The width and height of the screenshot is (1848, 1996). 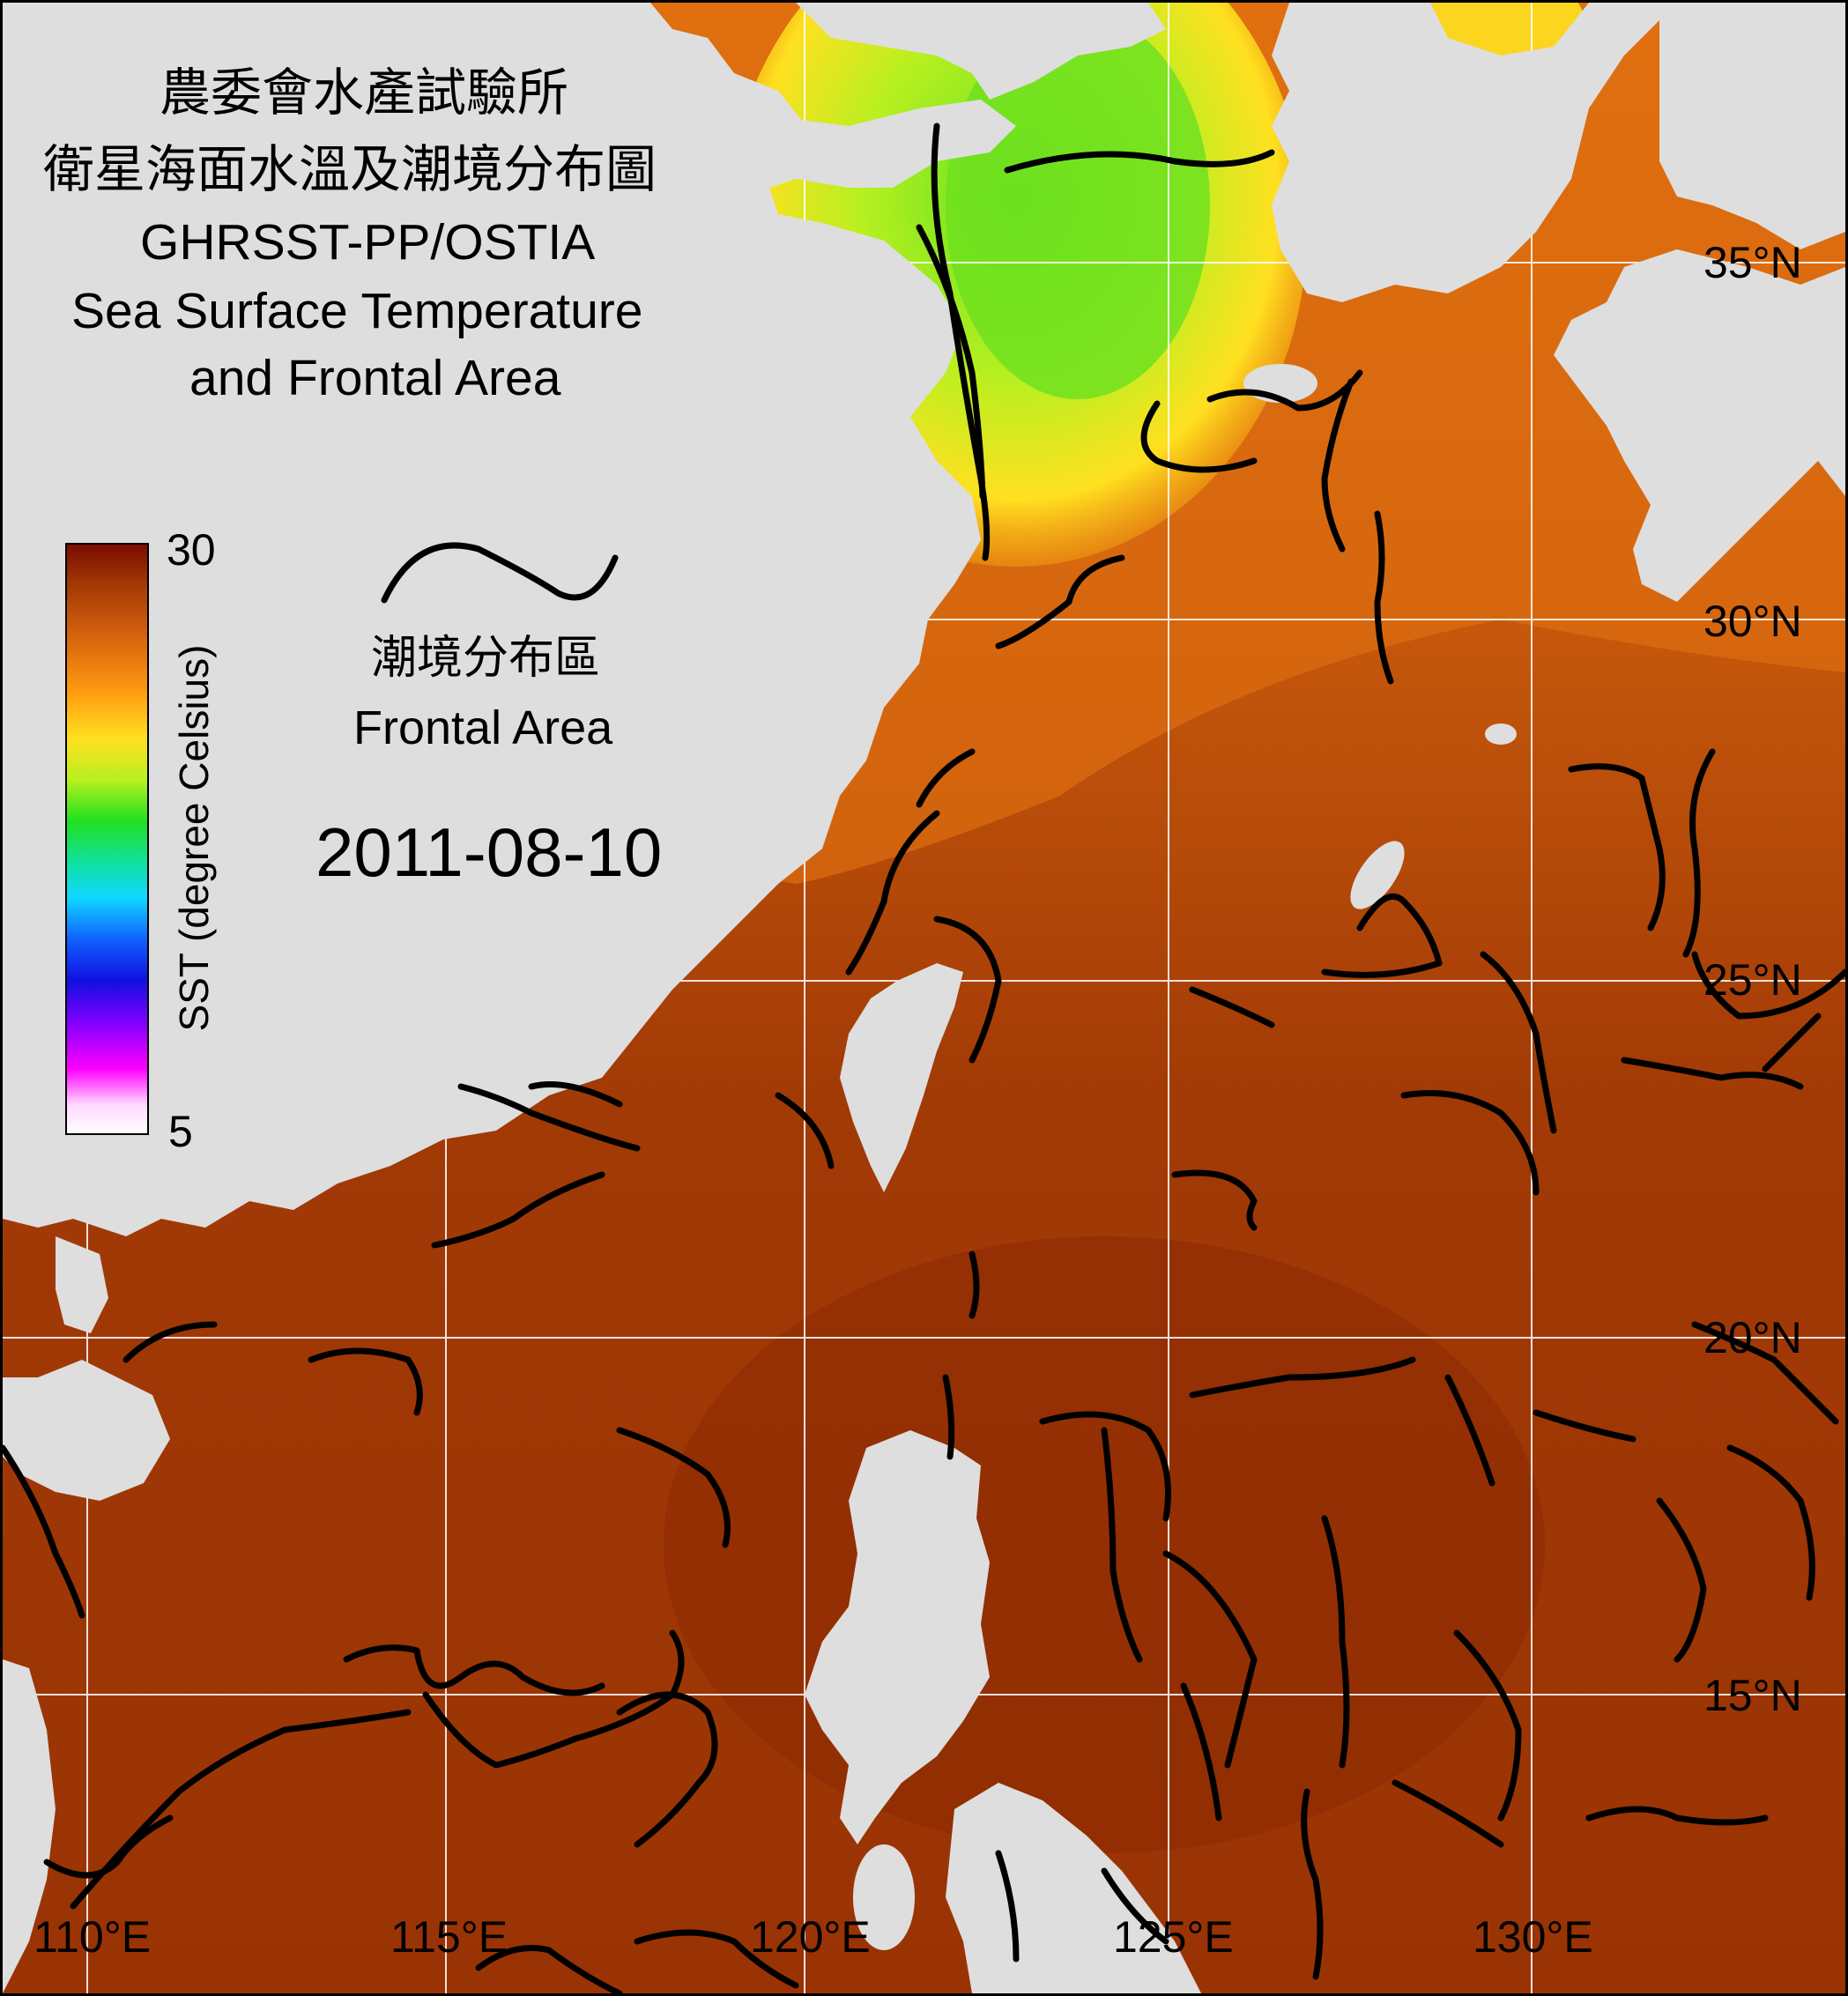 I want to click on land-japan, so click(x=1699, y=425).